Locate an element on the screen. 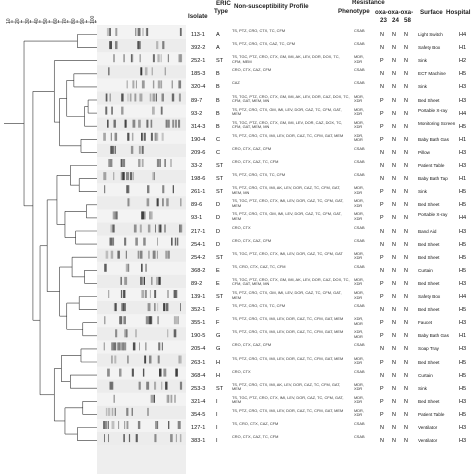  scale-tick-label: 10 is located at coordinates (9, 21).